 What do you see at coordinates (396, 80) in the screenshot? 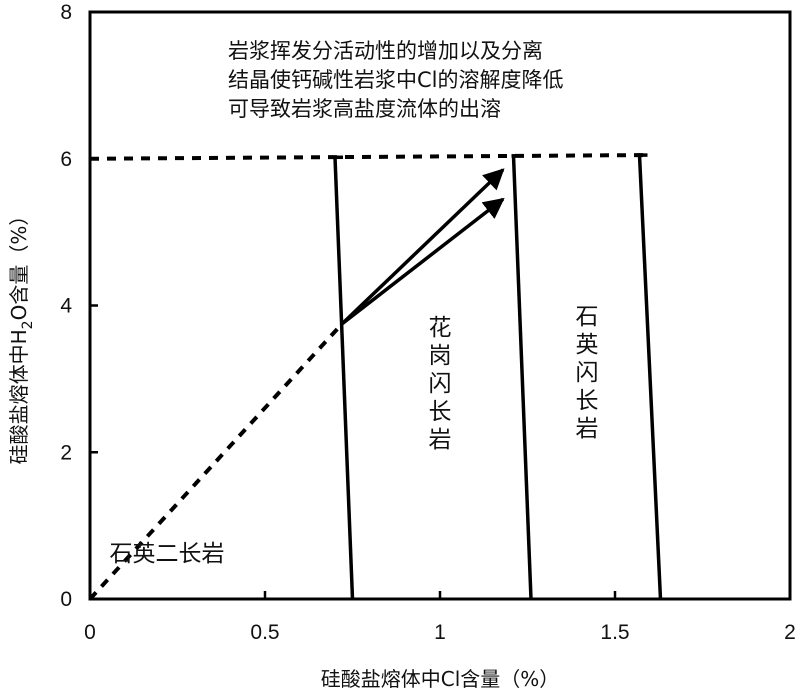
I see `annotation-line-2: 结晶使钙碱性岩浆中Cl的溶解度降低` at bounding box center [396, 80].